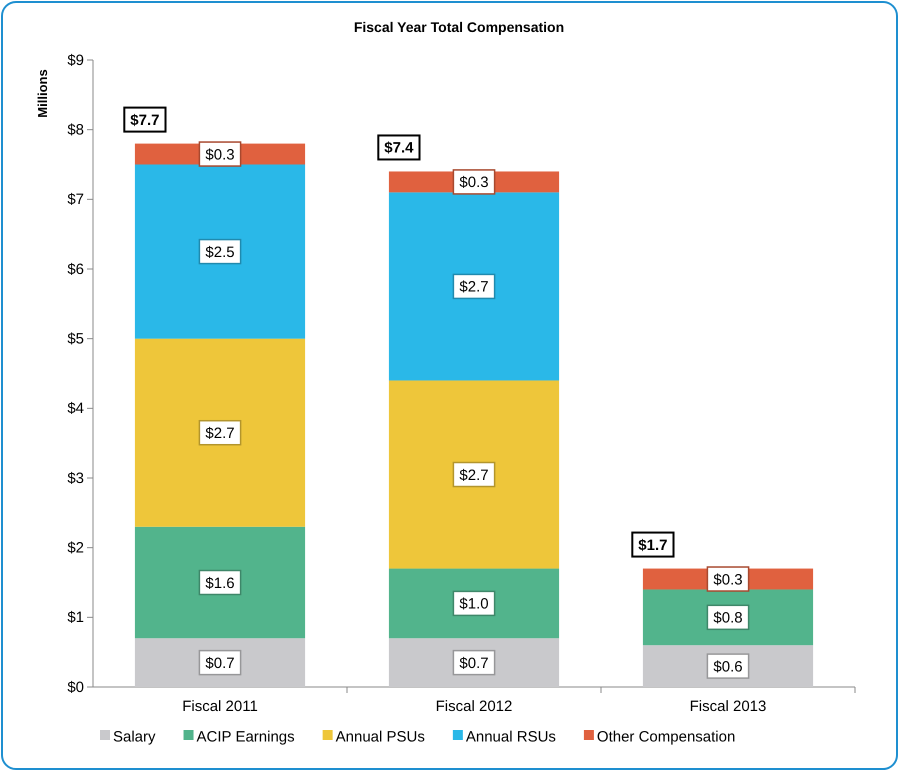 This screenshot has width=899, height=771. Describe the element at coordinates (459, 27) in the screenshot. I see `chart-title: Fiscal Year Total Compensation` at that location.